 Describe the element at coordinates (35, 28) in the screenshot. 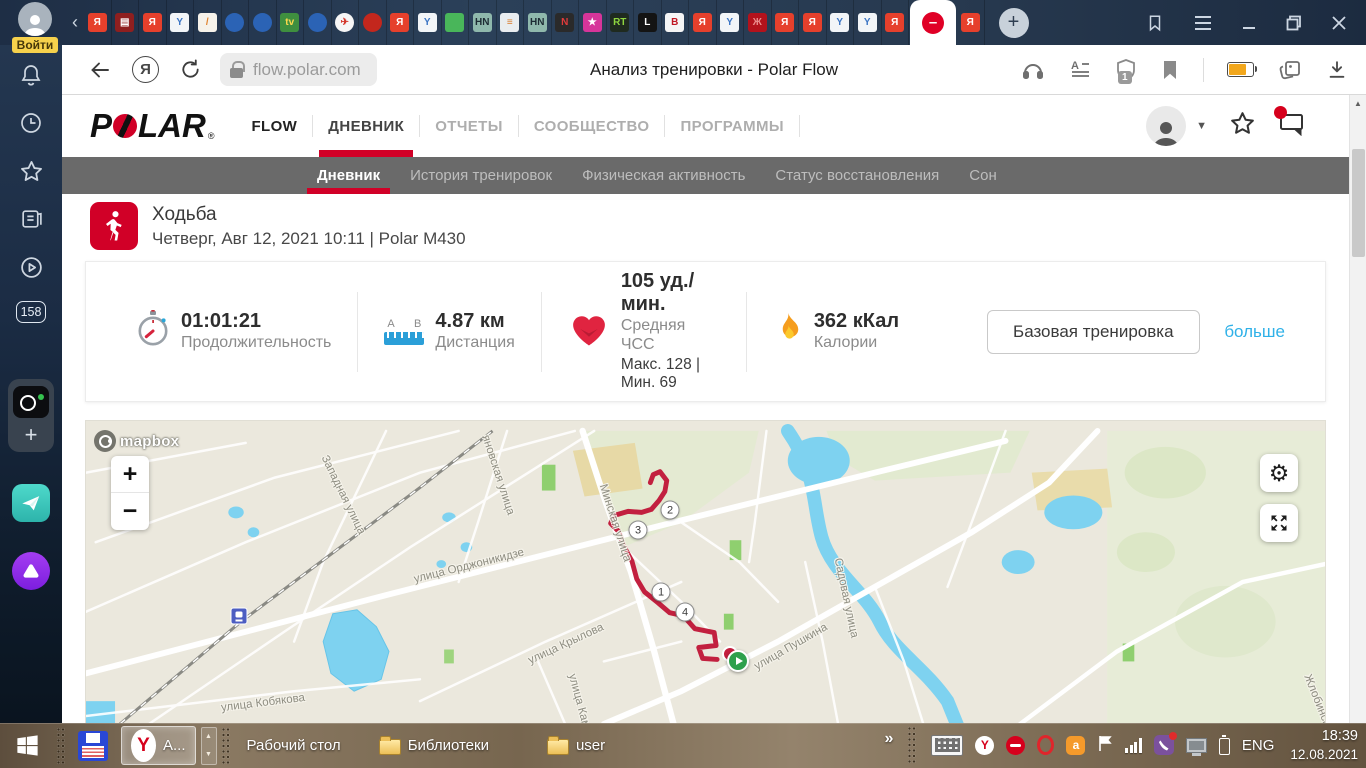

I see `browser-profile-login: Войти` at that location.